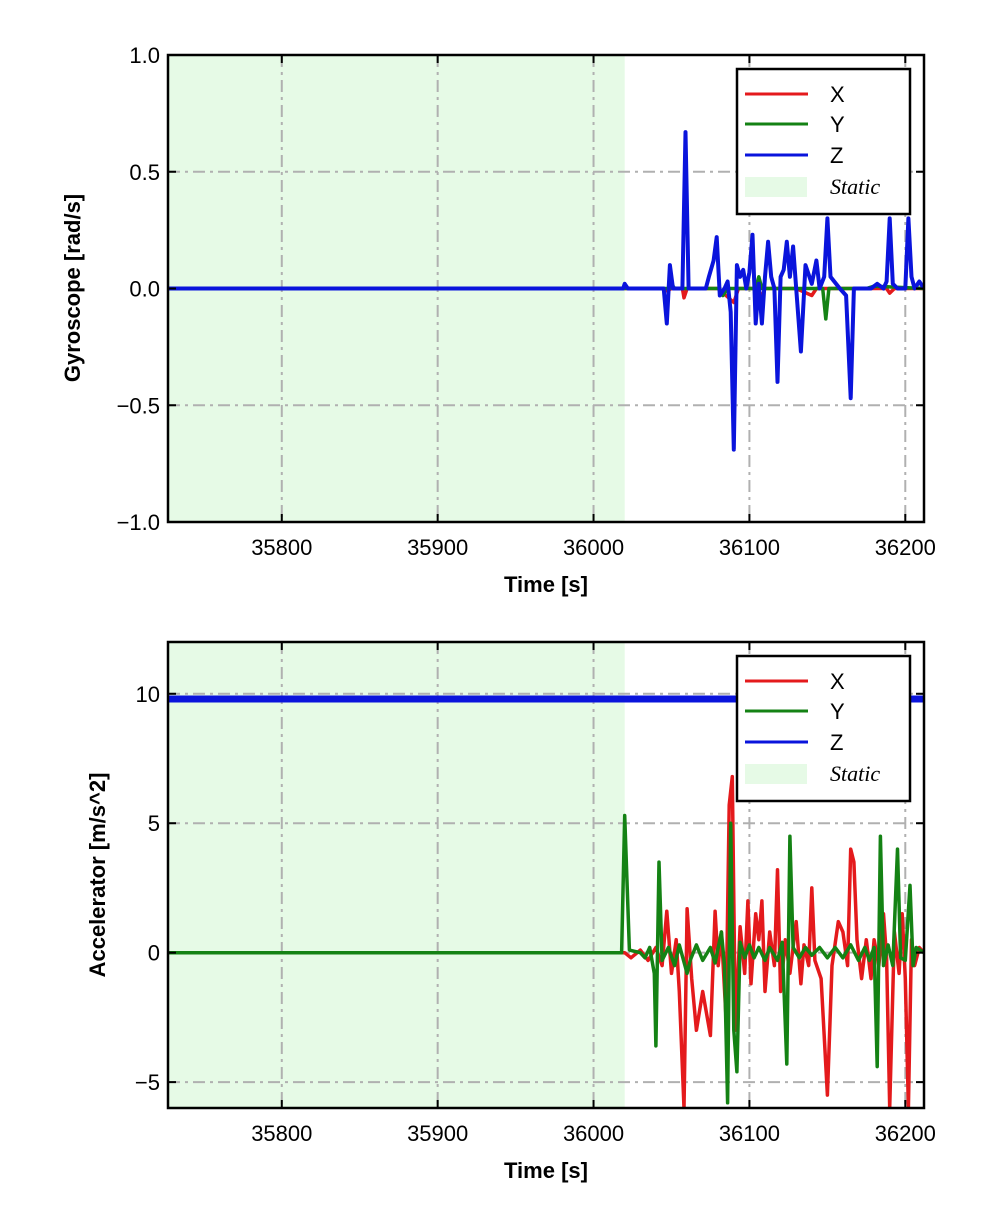 The width and height of the screenshot is (992, 1228). Describe the element at coordinates (837, 711) in the screenshot. I see `accelerator-legend-y-label: Y` at that location.